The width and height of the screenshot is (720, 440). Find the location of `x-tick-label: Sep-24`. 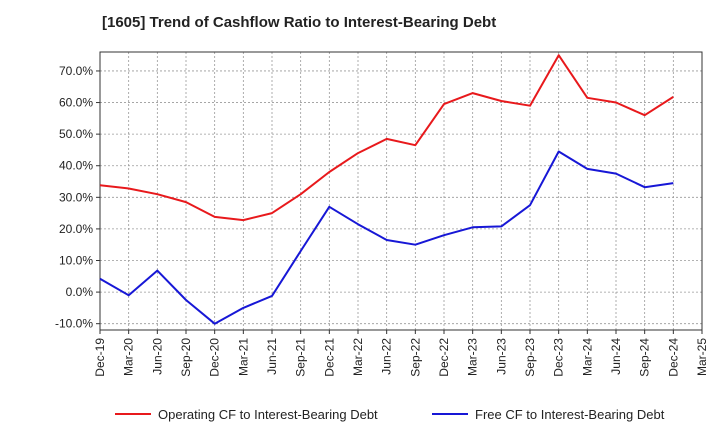

x-tick-label: Sep-24 is located at coordinates (645, 357).